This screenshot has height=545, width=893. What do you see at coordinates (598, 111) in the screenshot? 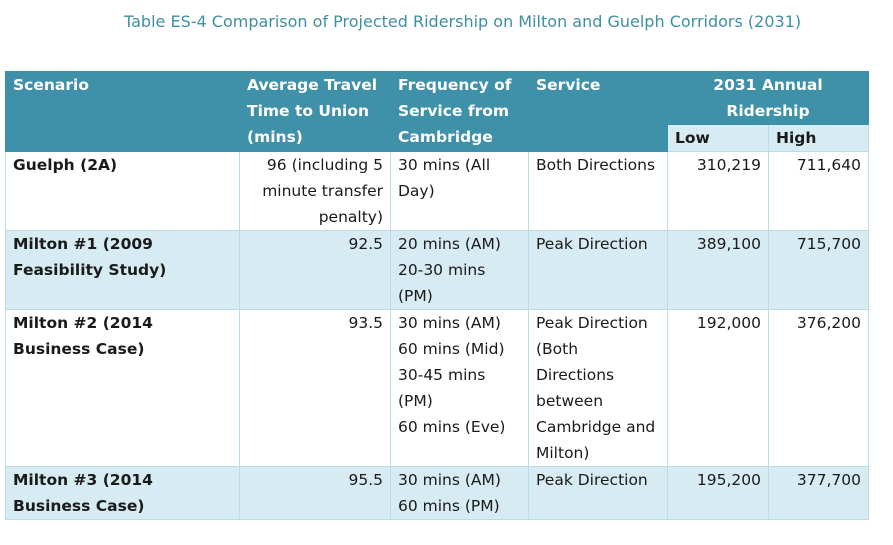
I see `header-service: Service` at bounding box center [598, 111].